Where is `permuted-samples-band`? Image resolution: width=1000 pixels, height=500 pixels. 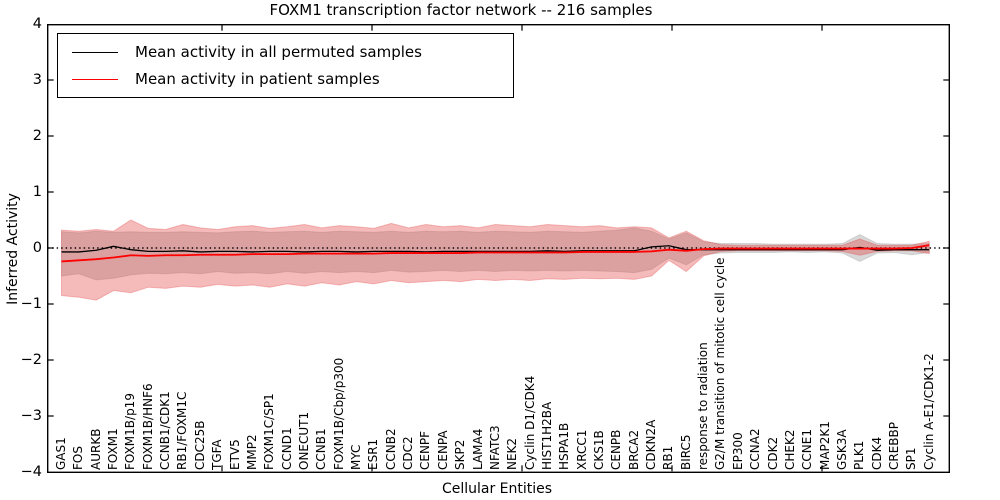
permuted-samples-band is located at coordinates (495, 254).